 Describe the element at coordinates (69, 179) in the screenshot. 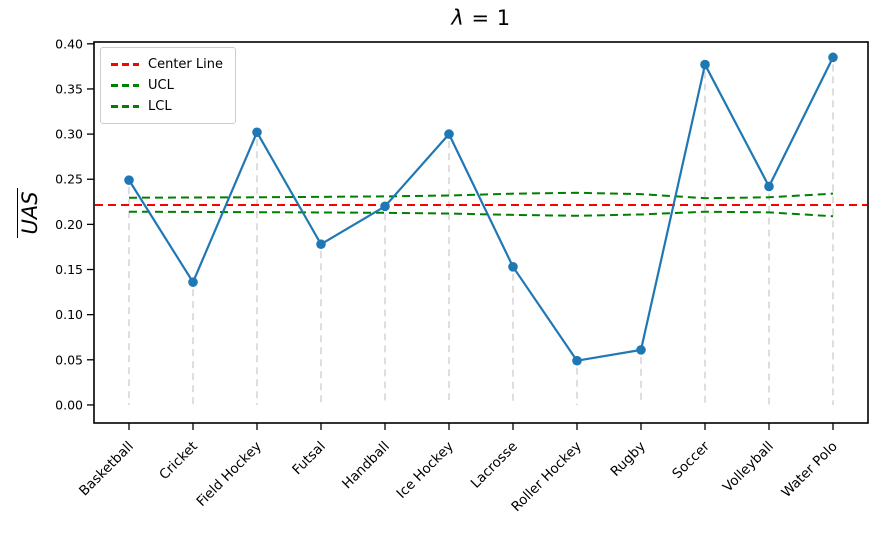

I see `y-tick-label: 0.25` at that location.